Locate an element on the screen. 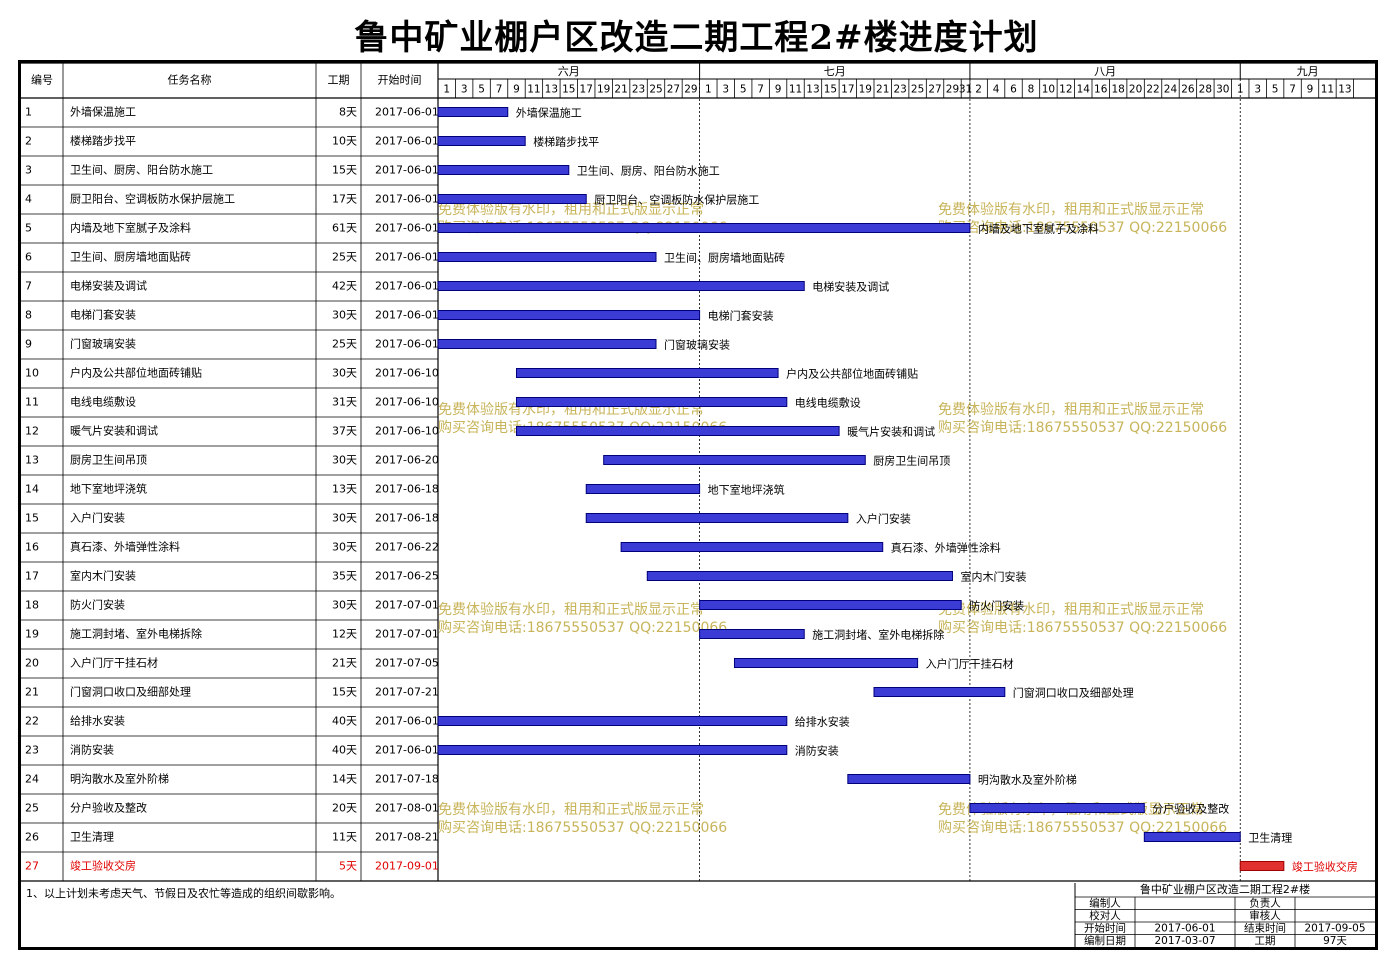 The width and height of the screenshot is (1393, 966). task-start: 2017-06-10 is located at coordinates (407, 373).